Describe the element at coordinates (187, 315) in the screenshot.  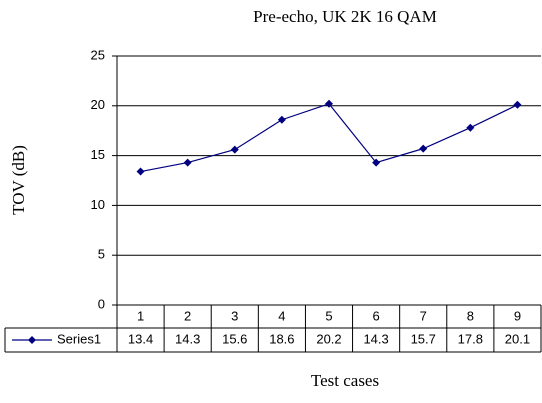
I see `x-tick-label: 2` at that location.